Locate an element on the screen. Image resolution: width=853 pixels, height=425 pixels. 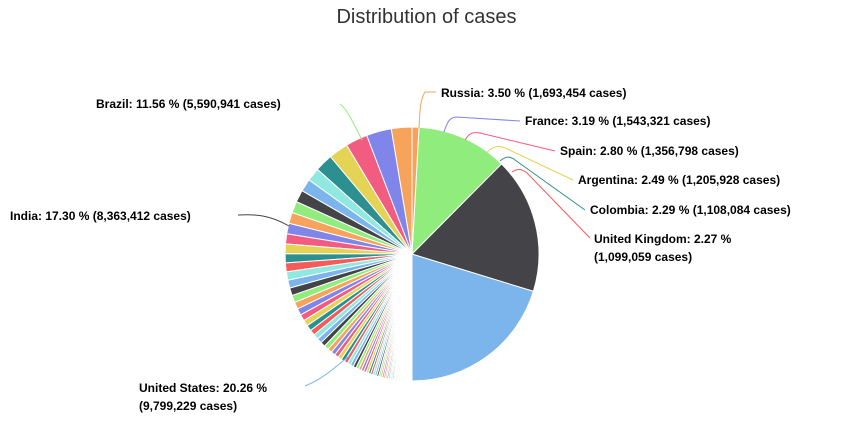
connector-colombia is located at coordinates (542, 183).